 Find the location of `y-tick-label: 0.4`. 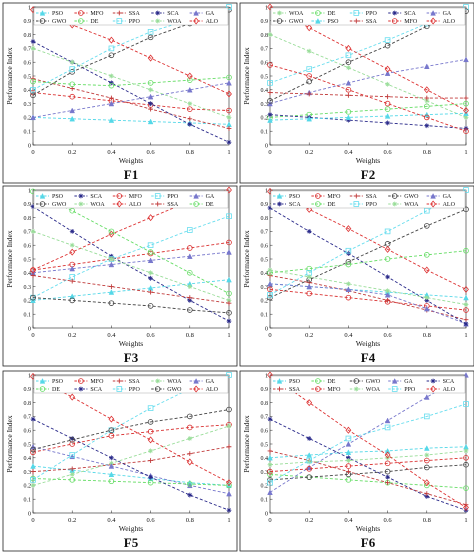

y-tick-label: 0.4 is located at coordinates (265, 91).